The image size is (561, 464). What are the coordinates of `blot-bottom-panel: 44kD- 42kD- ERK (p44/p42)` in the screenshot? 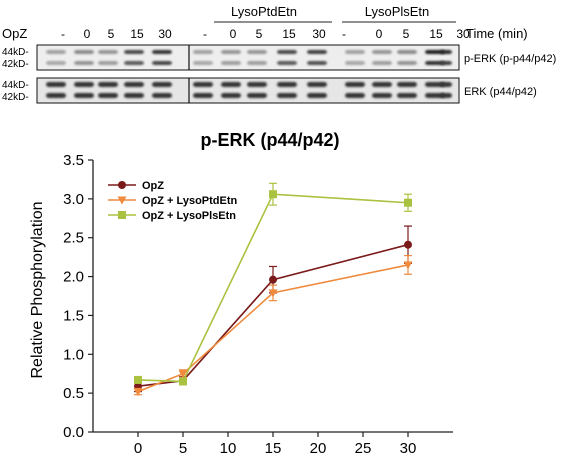 It's located at (269, 90).